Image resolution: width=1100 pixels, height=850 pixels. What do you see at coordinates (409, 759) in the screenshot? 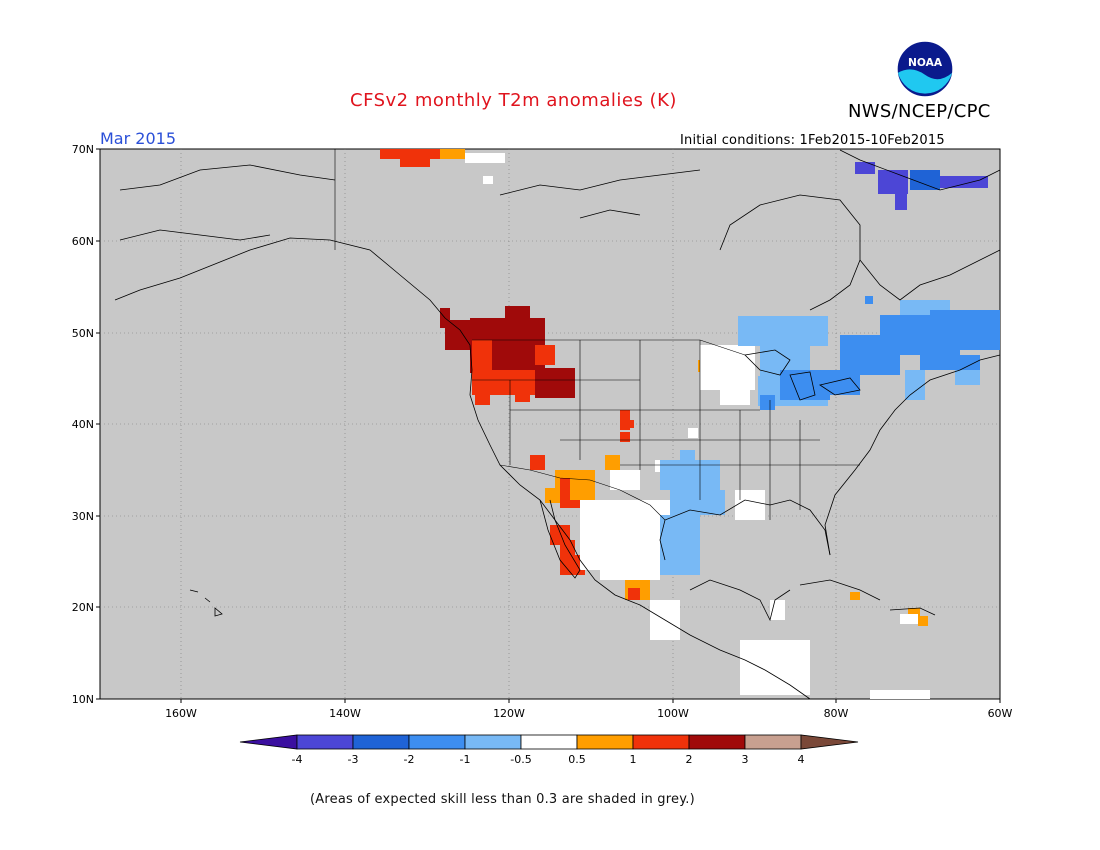
I see `colorbar-label-neg2: -2` at bounding box center [409, 759].